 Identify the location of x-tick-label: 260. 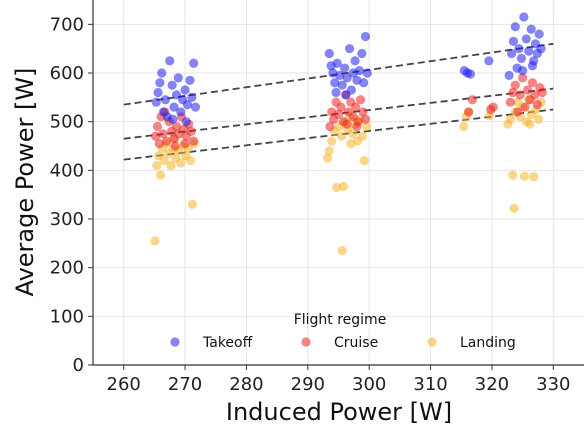
(124, 384).